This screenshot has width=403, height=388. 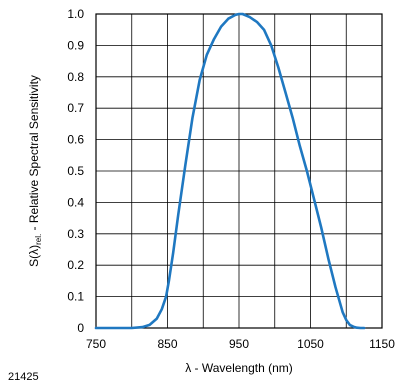 What do you see at coordinates (75, 265) in the screenshot?
I see `y-tick-label: 0.2` at bounding box center [75, 265].